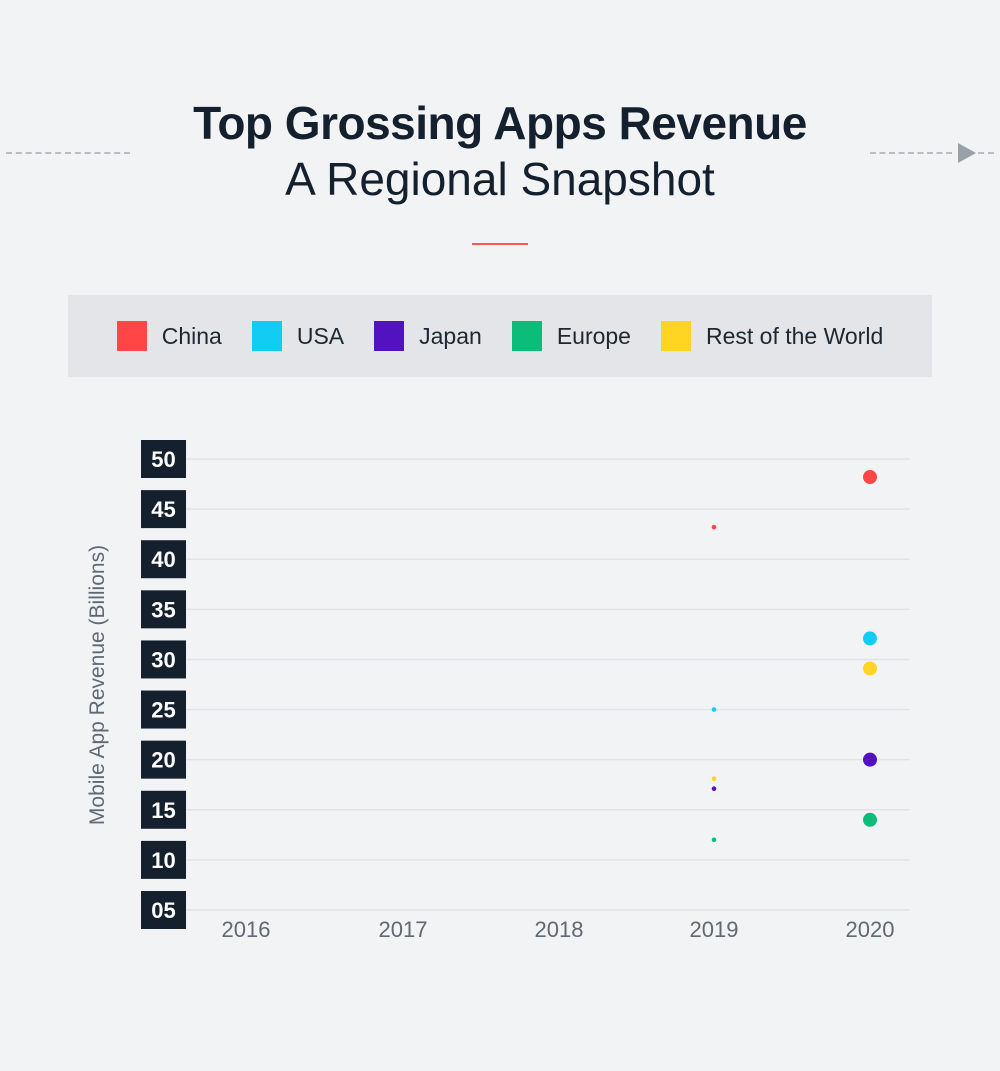  What do you see at coordinates (320, 335) in the screenshot?
I see `legend-label-usa: USA` at bounding box center [320, 335].